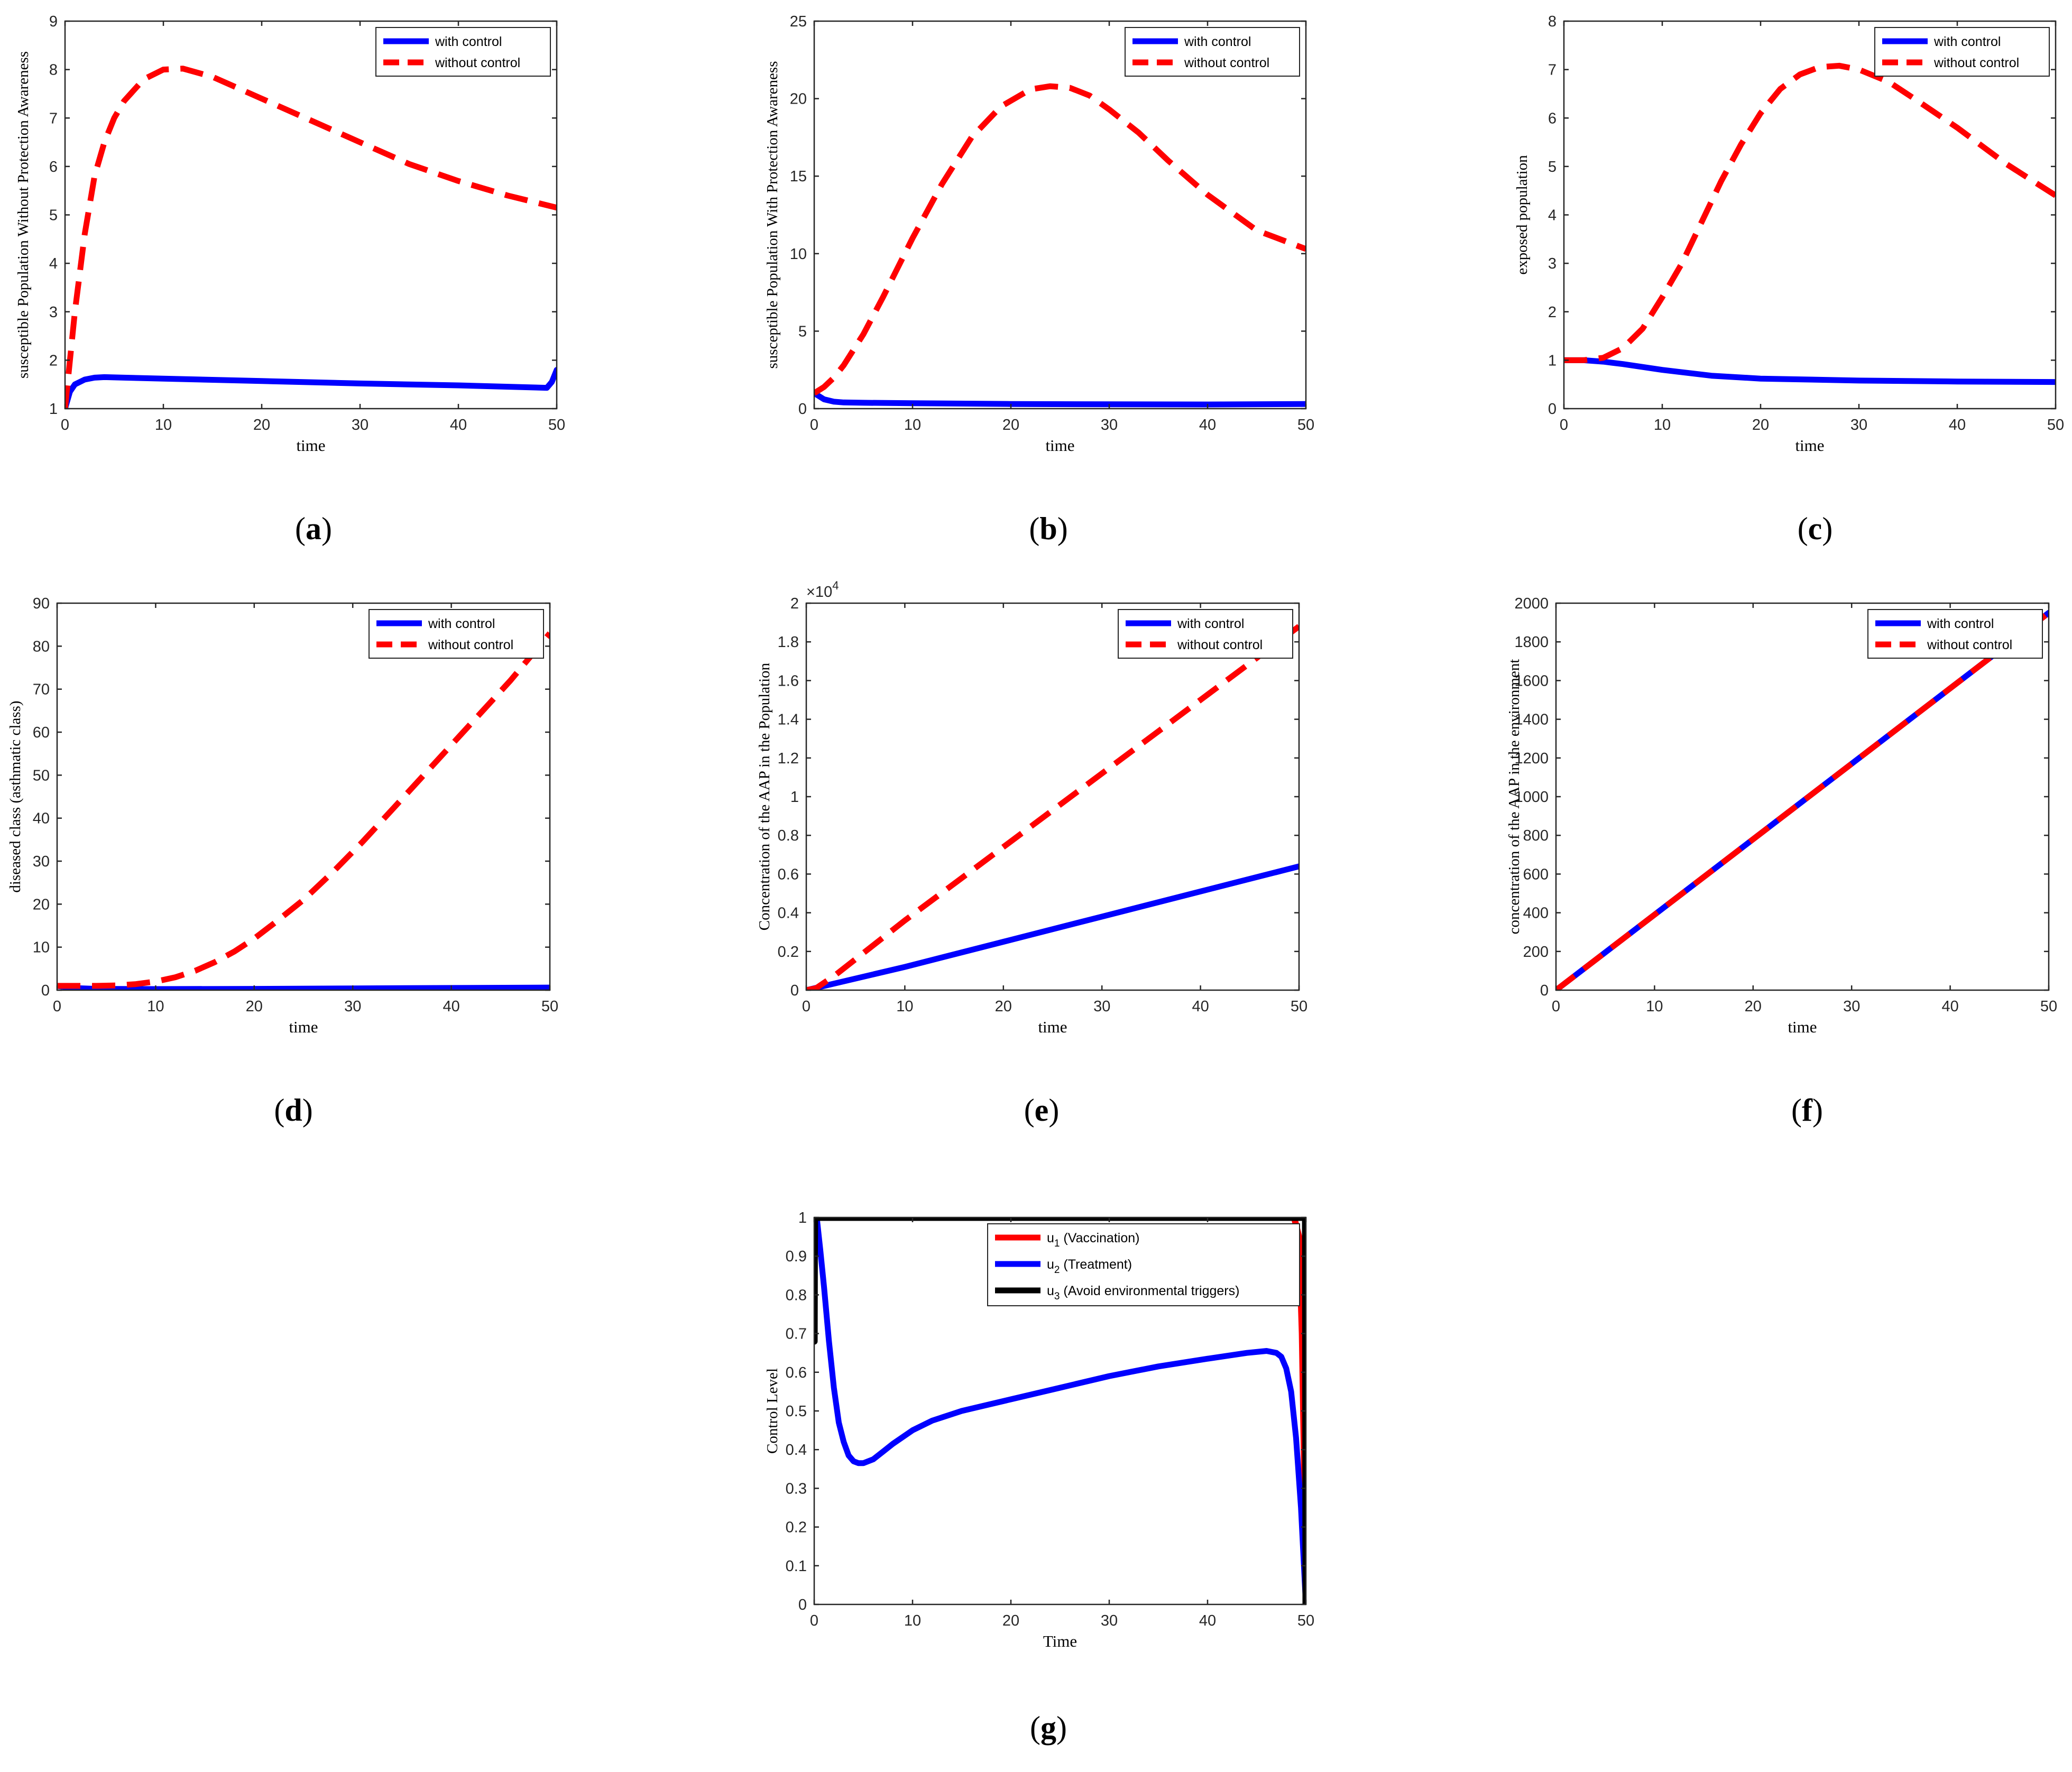 The image size is (2072, 1772). Describe the element at coordinates (1531, 681) in the screenshot. I see `y-tick-label: 1600` at that location.